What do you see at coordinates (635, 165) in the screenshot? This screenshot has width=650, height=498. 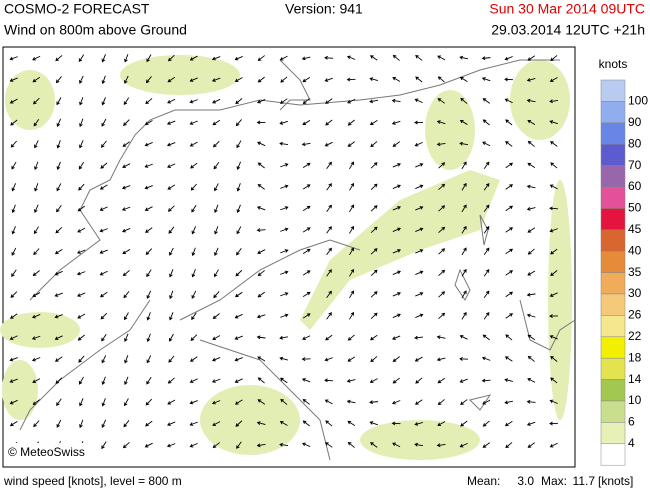 I see `legend-label: 70` at bounding box center [635, 165].